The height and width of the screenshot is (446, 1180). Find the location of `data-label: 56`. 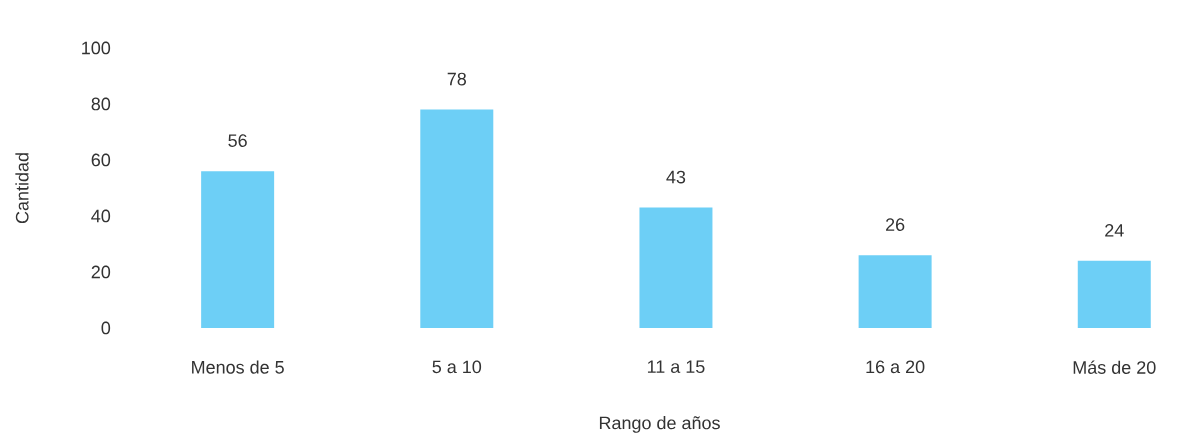

data-label: 56 is located at coordinates (237, 140).